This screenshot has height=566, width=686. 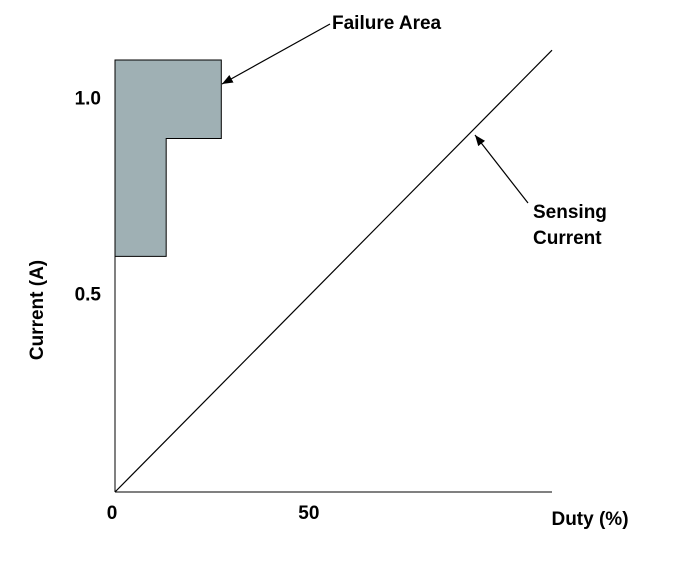 I want to click on annotation: Current, so click(x=567, y=238).